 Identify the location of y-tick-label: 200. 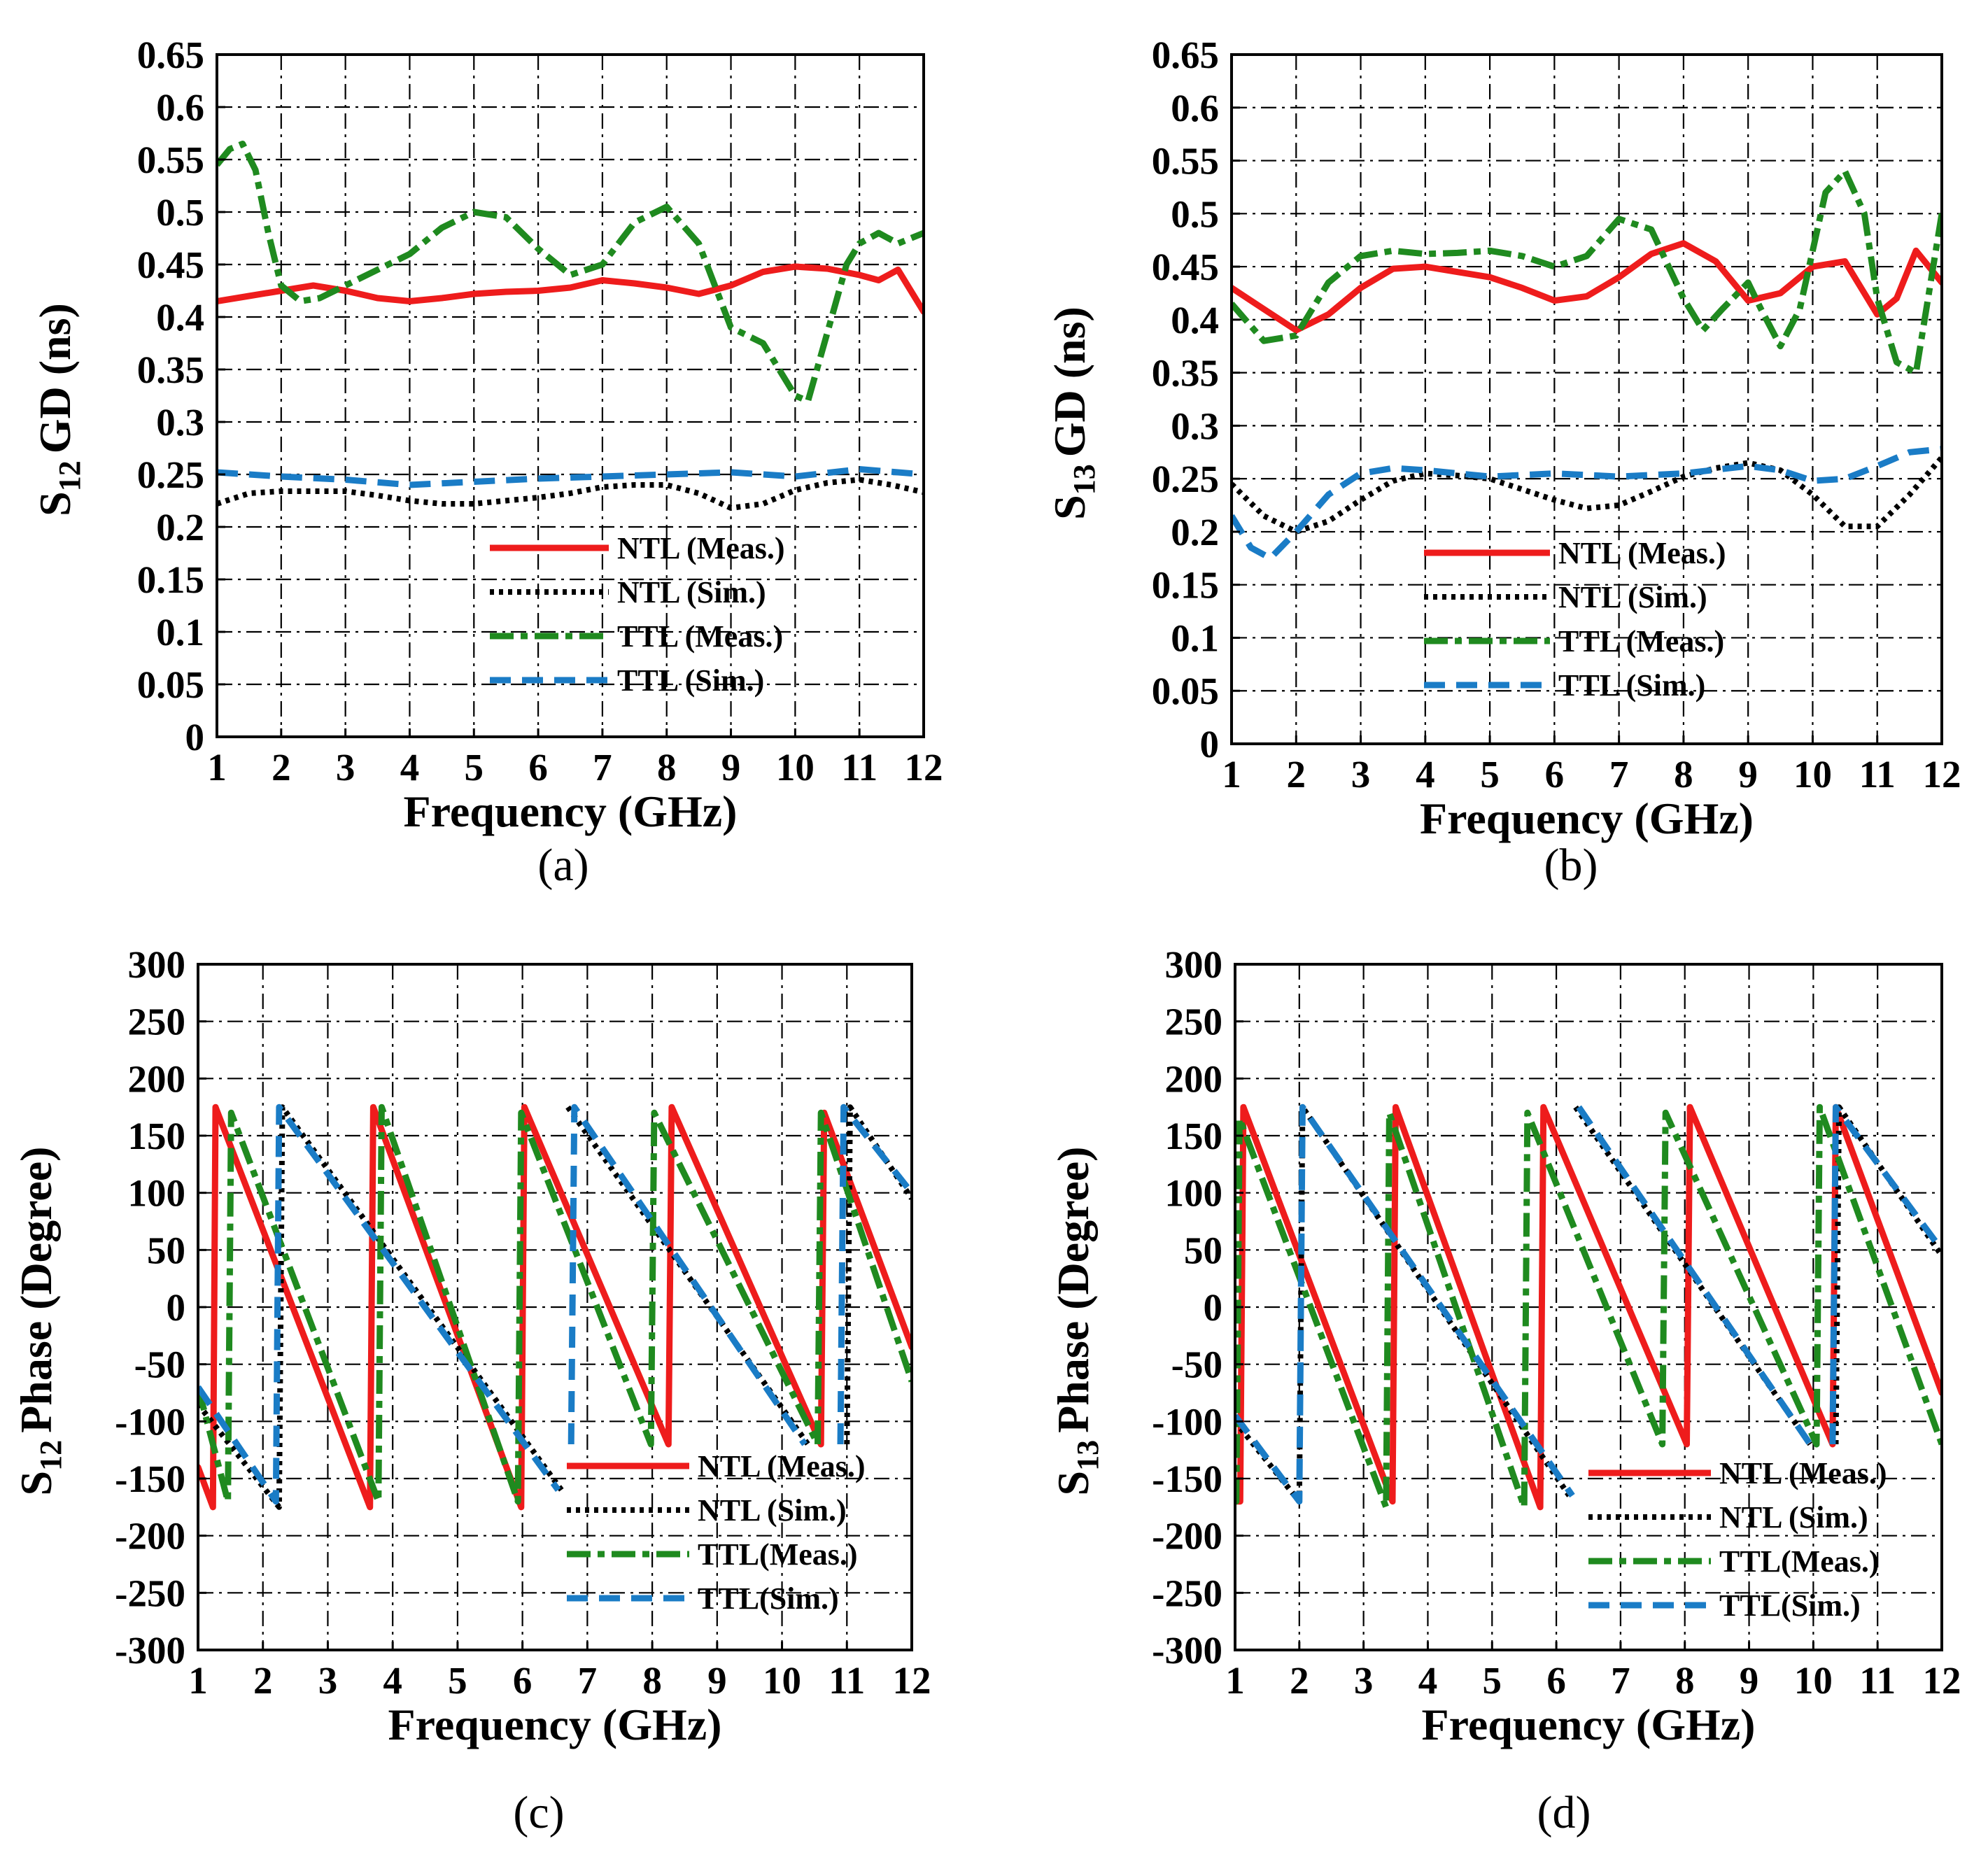
(1194, 1078).